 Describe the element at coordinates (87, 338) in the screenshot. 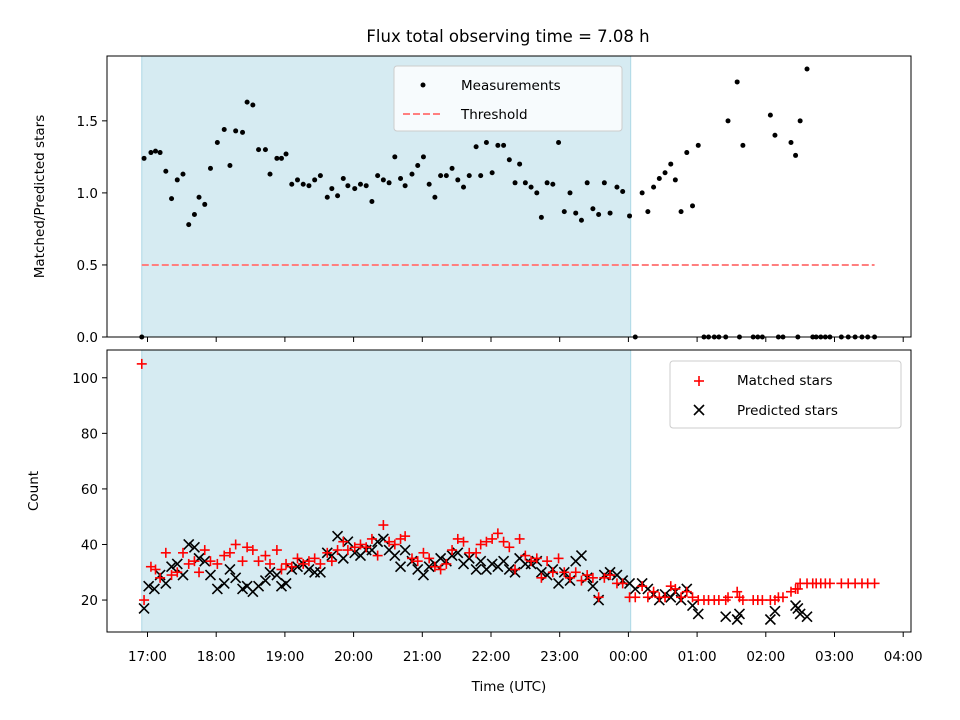

I see `y-tick-label: 0.0` at that location.